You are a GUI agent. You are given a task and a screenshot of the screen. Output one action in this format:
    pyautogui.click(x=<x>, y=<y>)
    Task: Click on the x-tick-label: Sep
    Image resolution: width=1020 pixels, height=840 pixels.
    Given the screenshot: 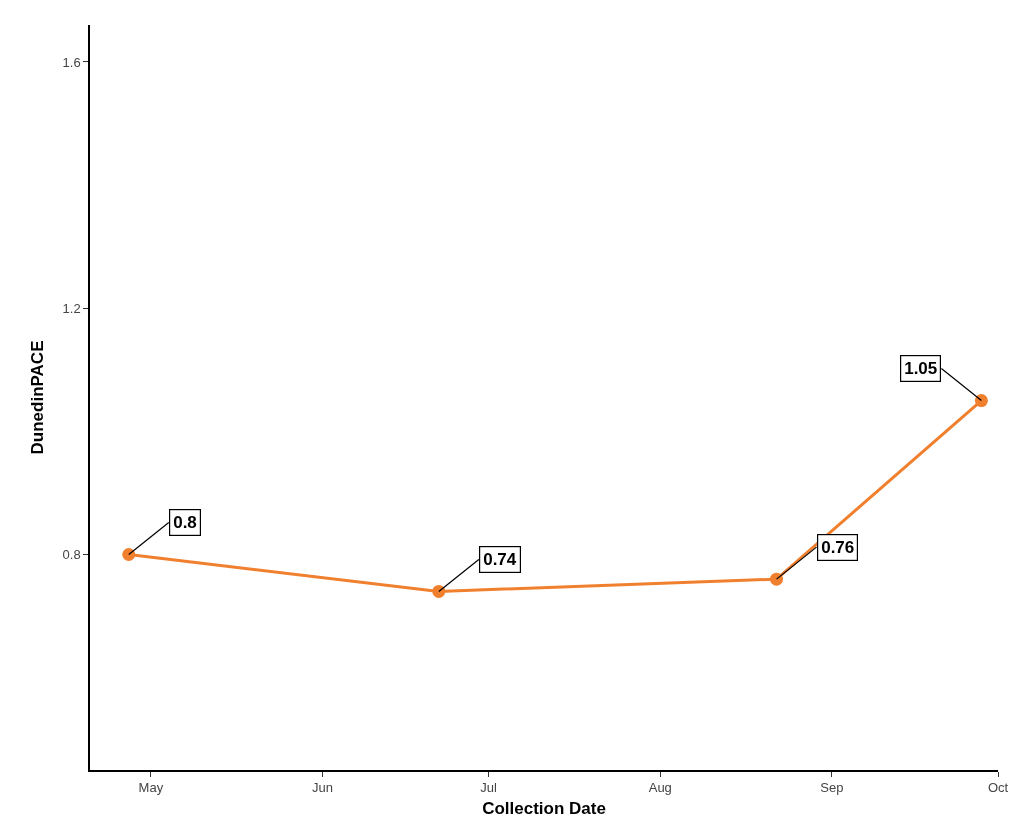 What is the action you would take?
    pyautogui.click(x=832, y=788)
    